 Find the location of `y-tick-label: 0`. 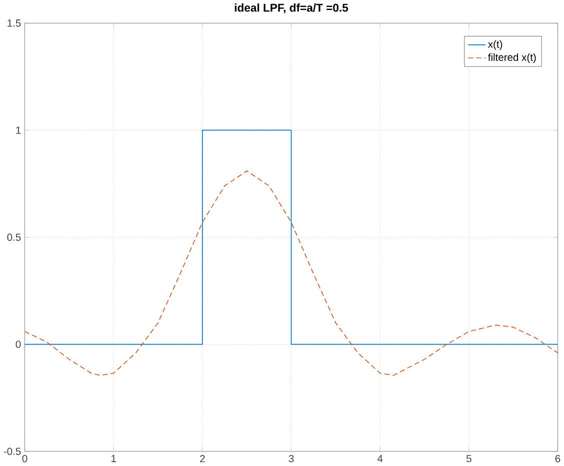

y-tick-label: 0 is located at coordinates (18, 344).